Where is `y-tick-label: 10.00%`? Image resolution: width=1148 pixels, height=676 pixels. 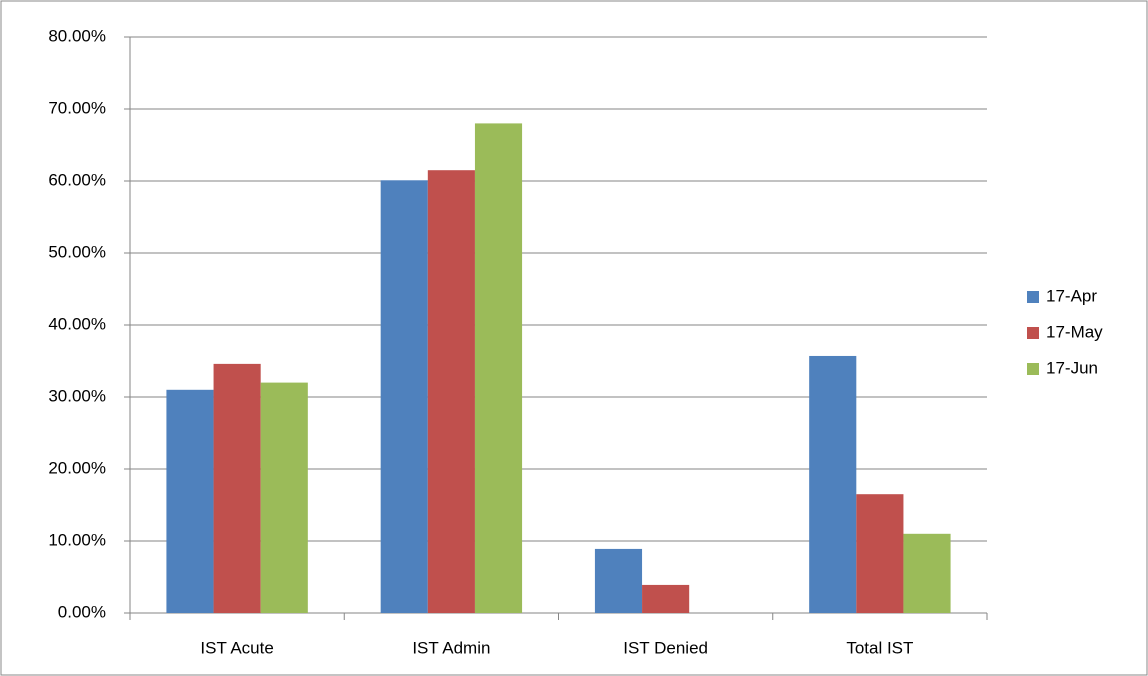 y-tick-label: 10.00% is located at coordinates (77, 539).